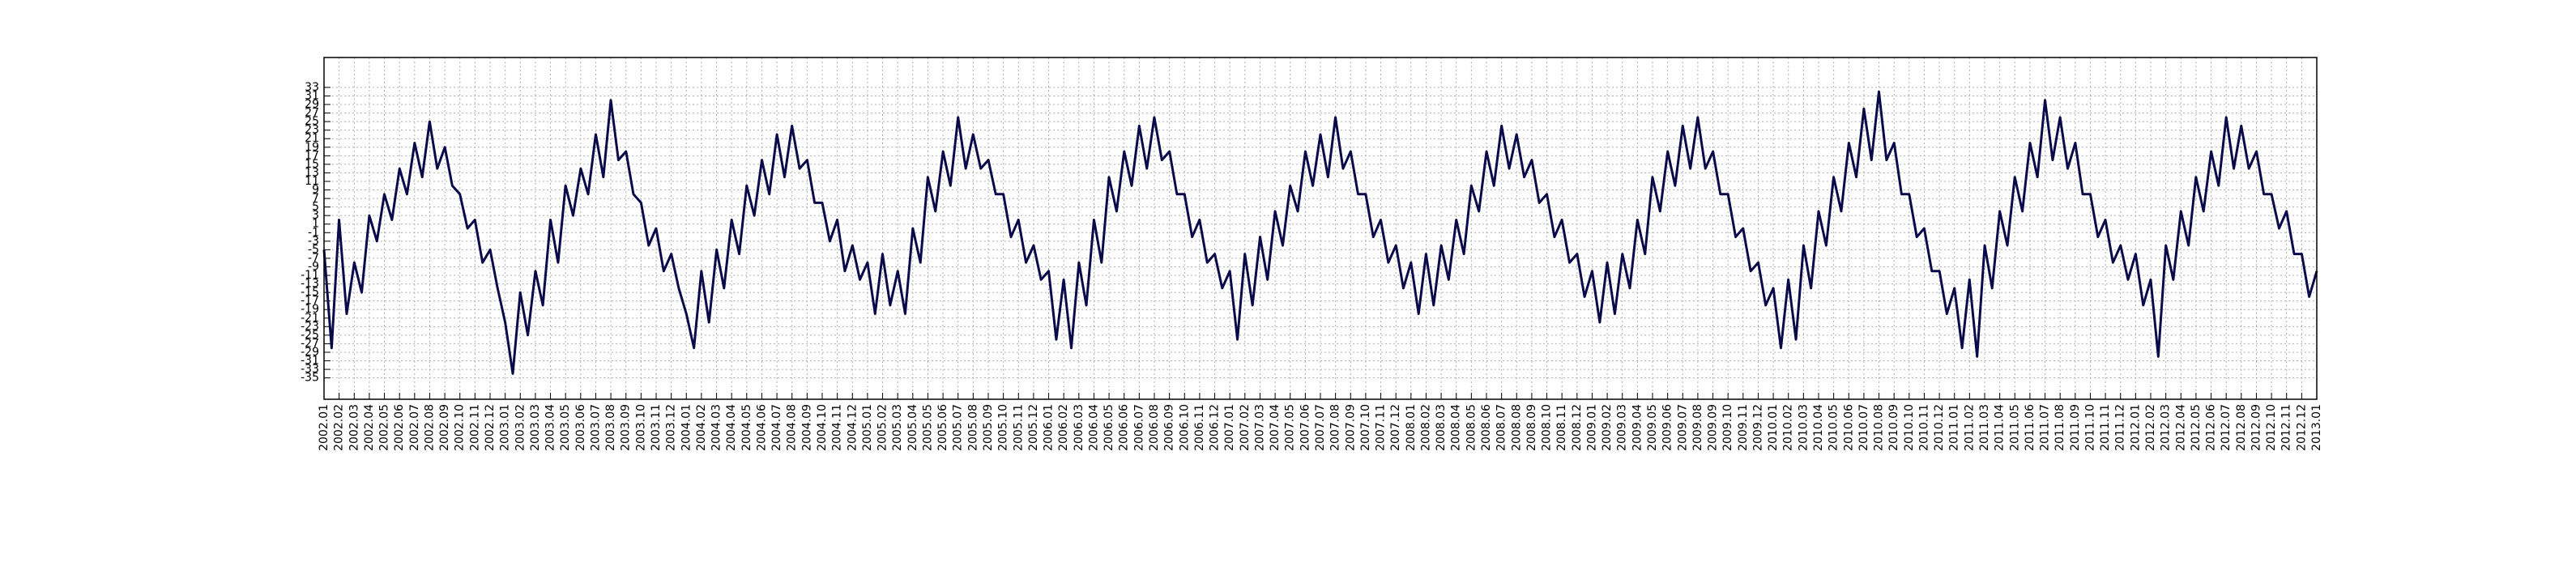  I want to click on x-tick-label: 2006.02, so click(1063, 427).